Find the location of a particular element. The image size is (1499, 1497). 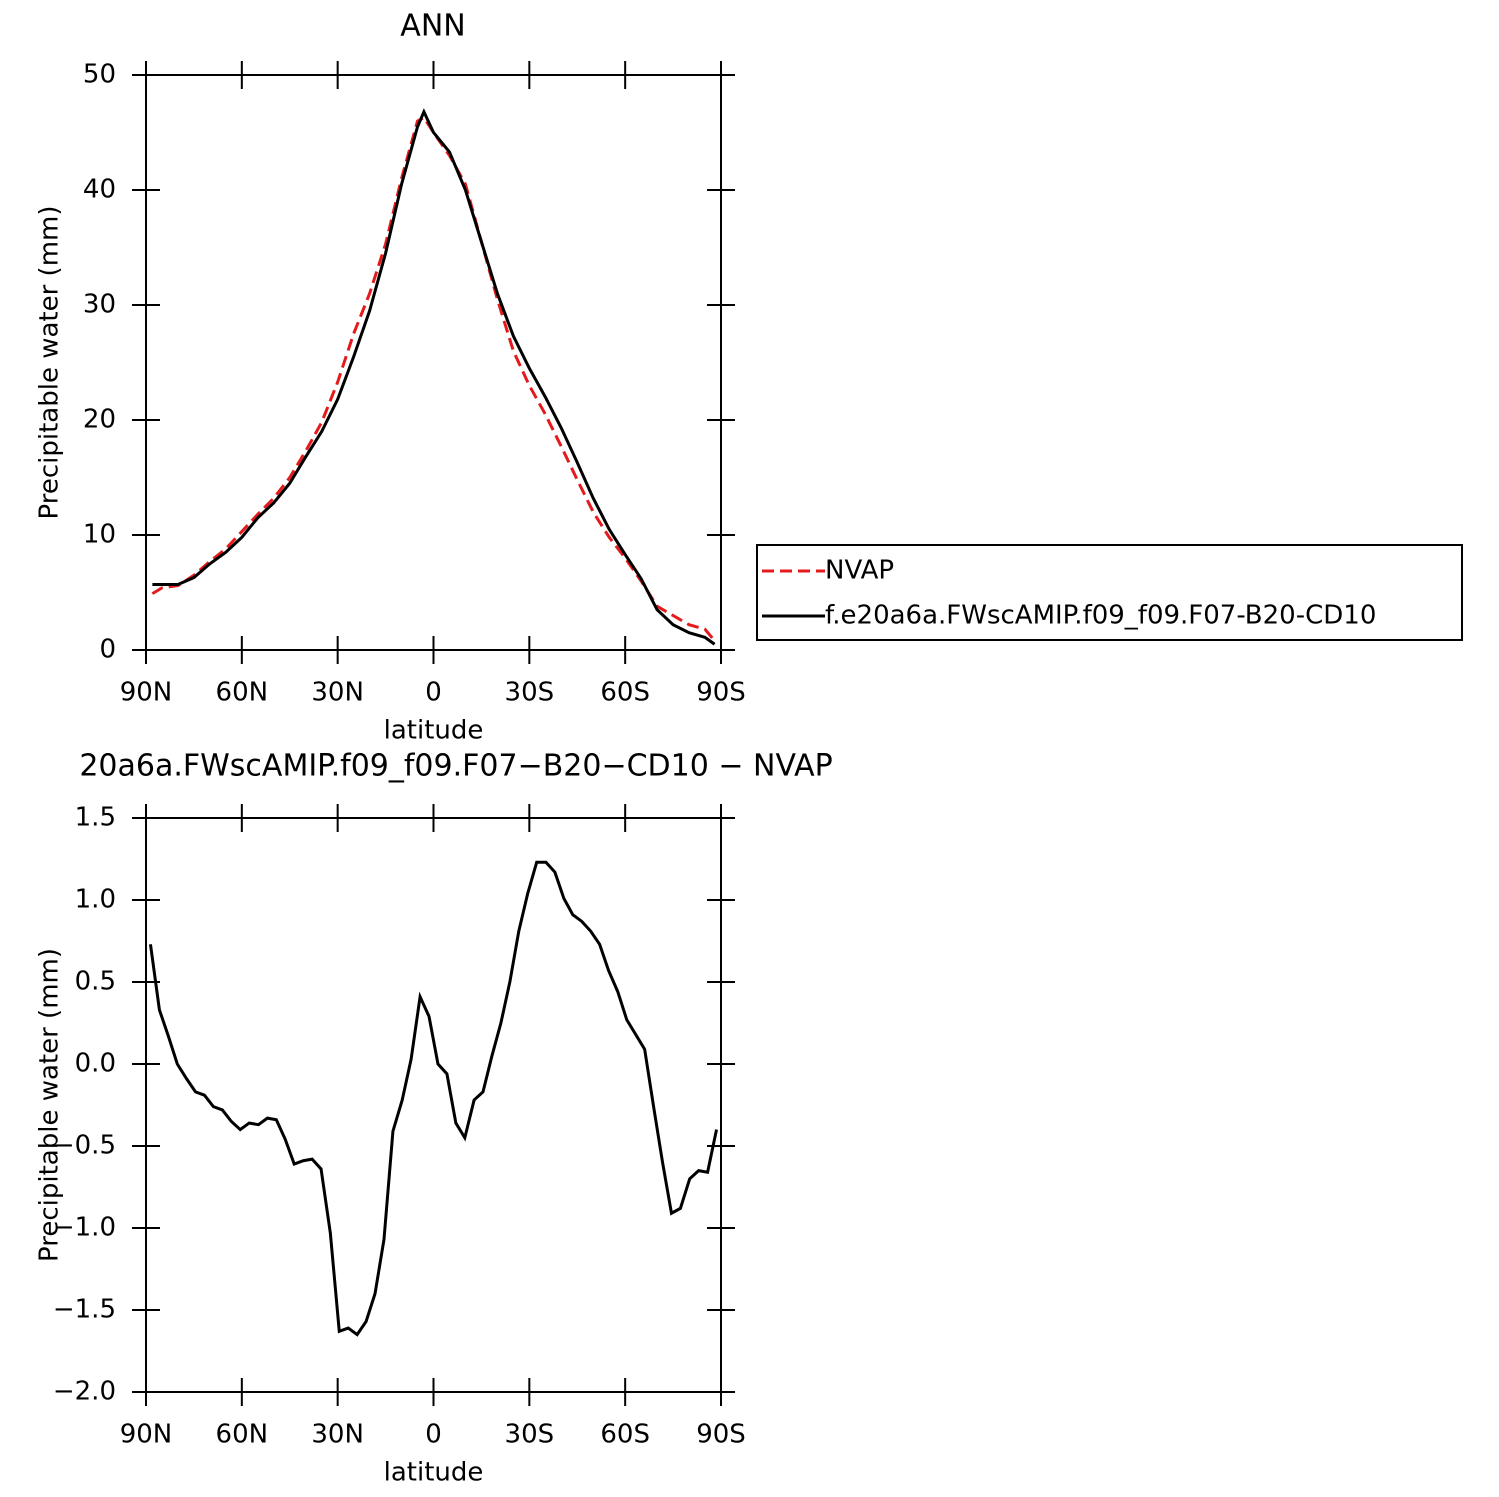

y-tick-label: 20 is located at coordinates (99, 420).